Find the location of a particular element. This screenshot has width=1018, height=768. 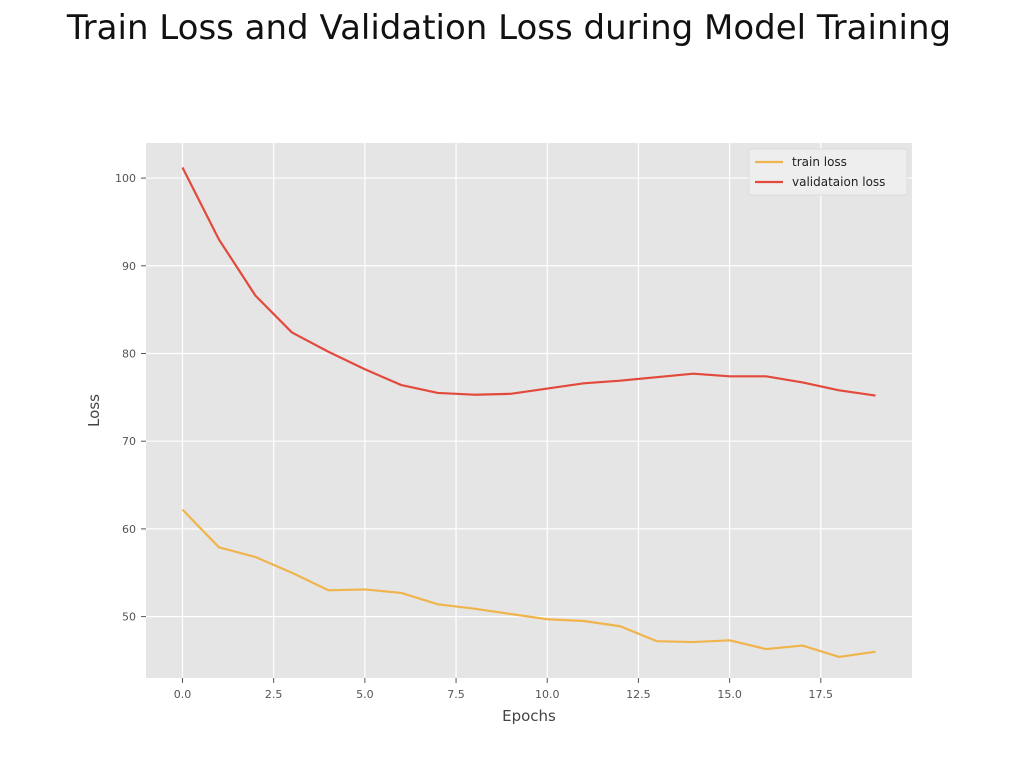

x-tick-label: 12.5 is located at coordinates (638, 694).